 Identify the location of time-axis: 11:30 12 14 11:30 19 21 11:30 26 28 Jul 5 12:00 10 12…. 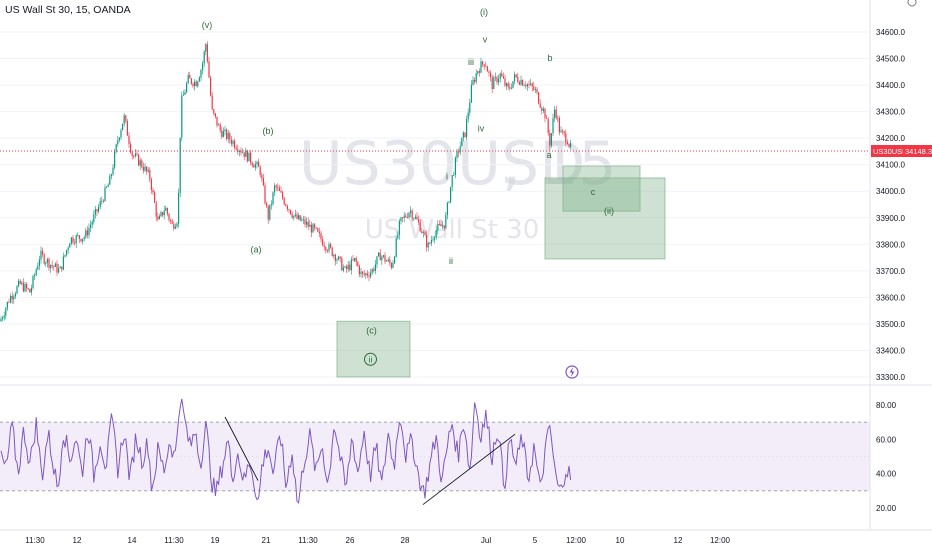
(377, 540).